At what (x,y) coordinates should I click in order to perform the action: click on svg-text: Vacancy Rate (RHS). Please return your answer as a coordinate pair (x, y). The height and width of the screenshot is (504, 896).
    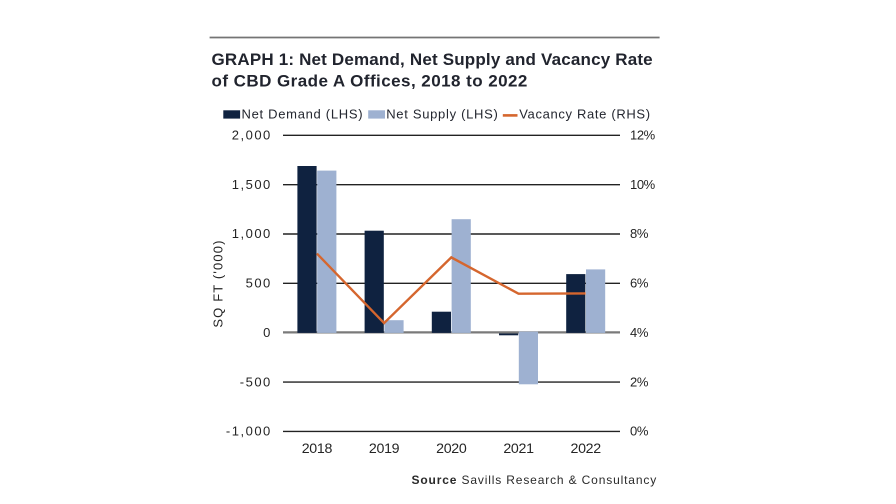
    Looking at the image, I should click on (585, 114).